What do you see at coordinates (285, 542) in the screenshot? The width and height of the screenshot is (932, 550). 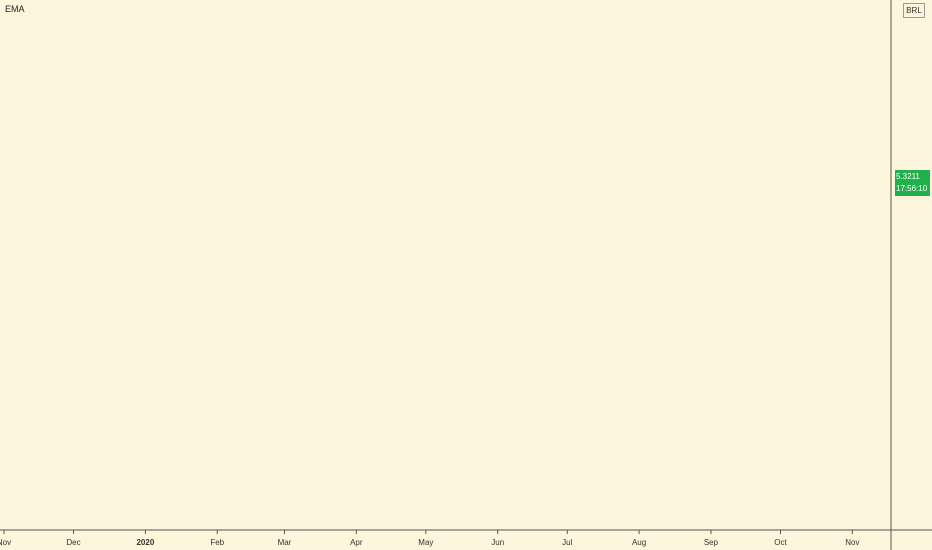 I see `x-tick-label: Mar` at bounding box center [285, 542].